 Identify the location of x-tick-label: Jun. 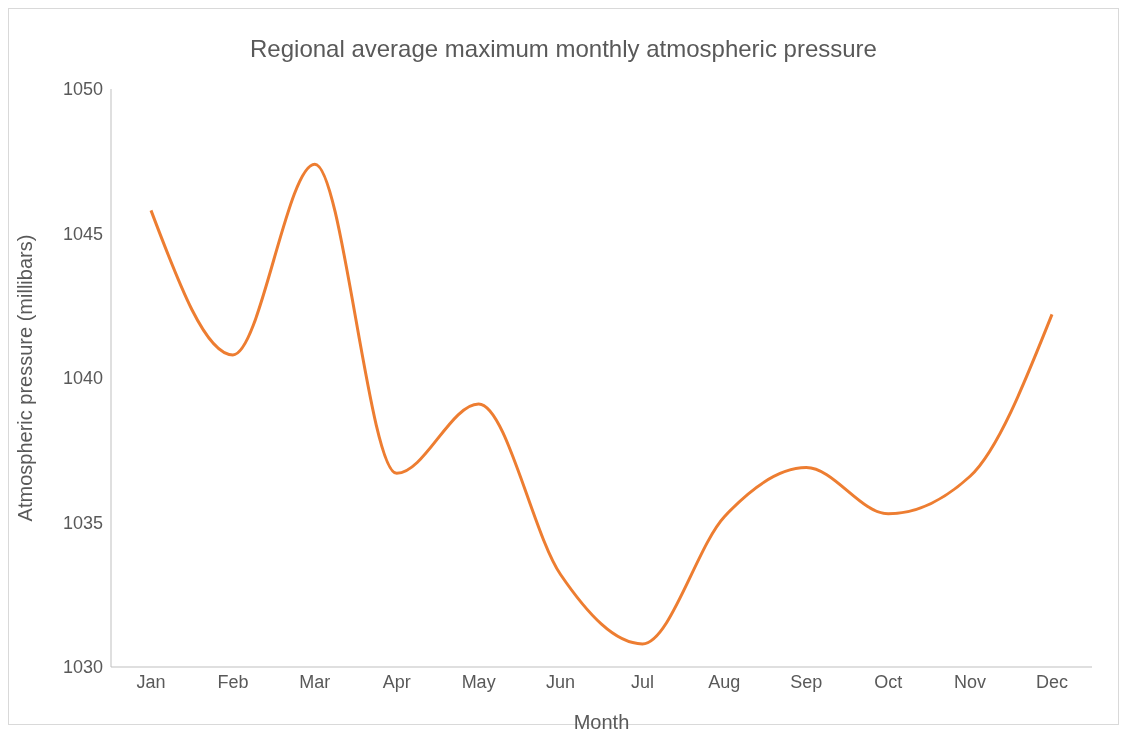
(561, 681).